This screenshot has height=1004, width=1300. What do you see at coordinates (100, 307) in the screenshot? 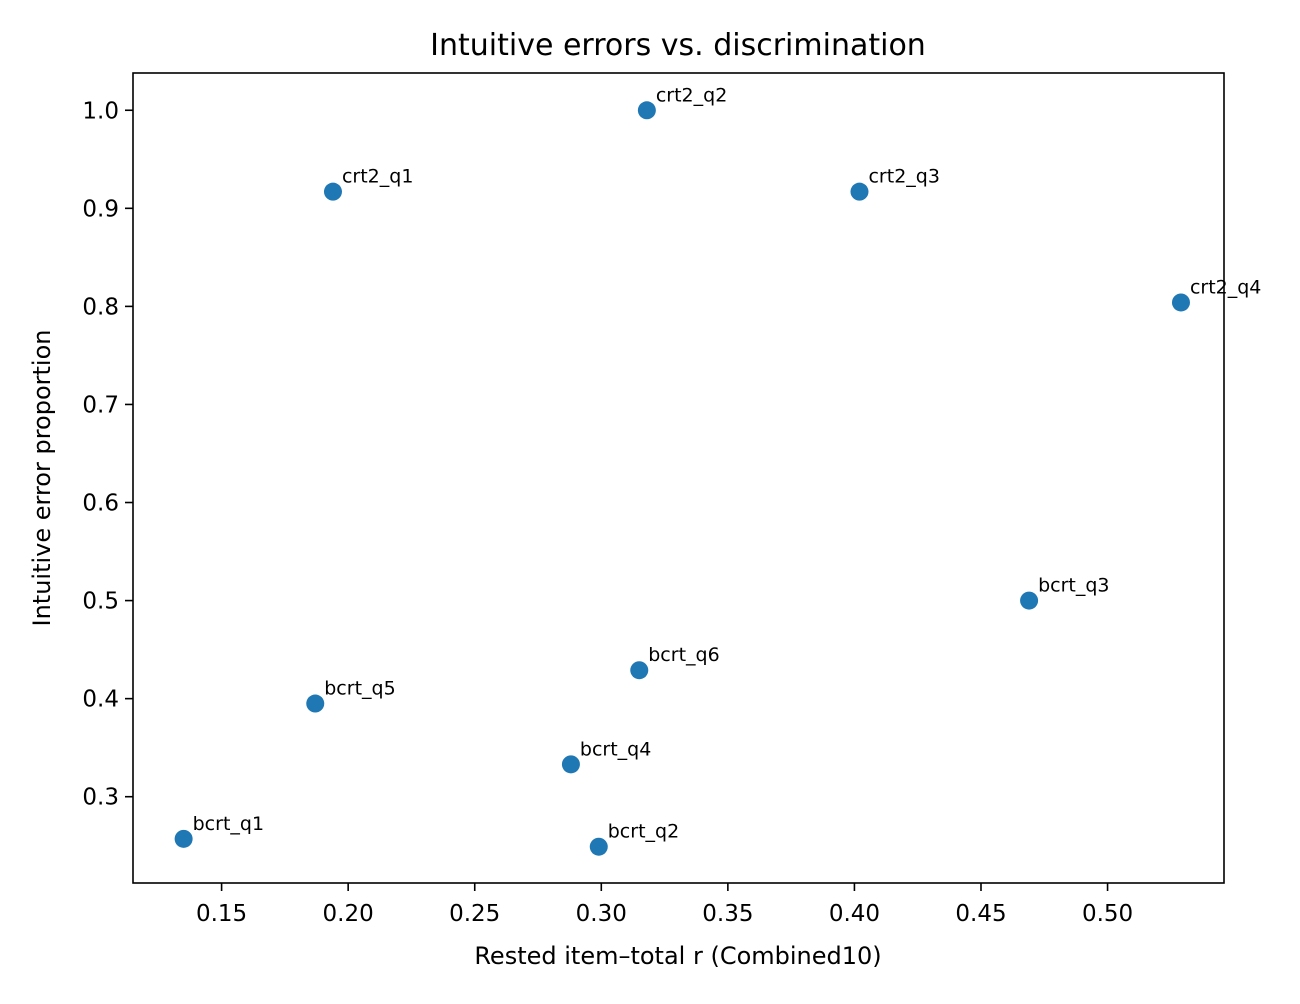
I see `y-tick-label: 0.8` at bounding box center [100, 307].